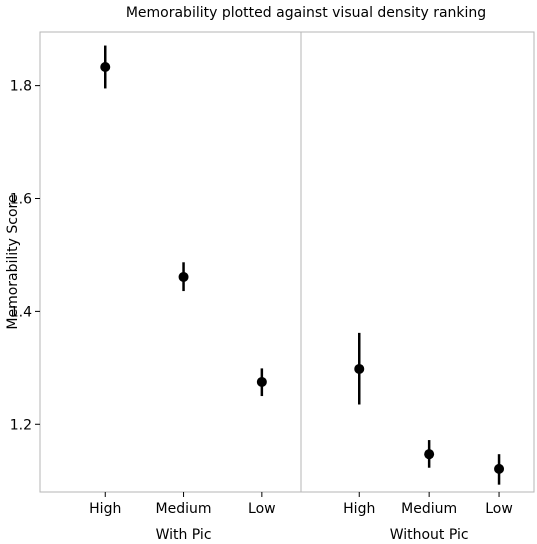  Describe the element at coordinates (25, 256) in the screenshot. I see `y-axis: 1.2 1.4 1.6 1.8` at that location.